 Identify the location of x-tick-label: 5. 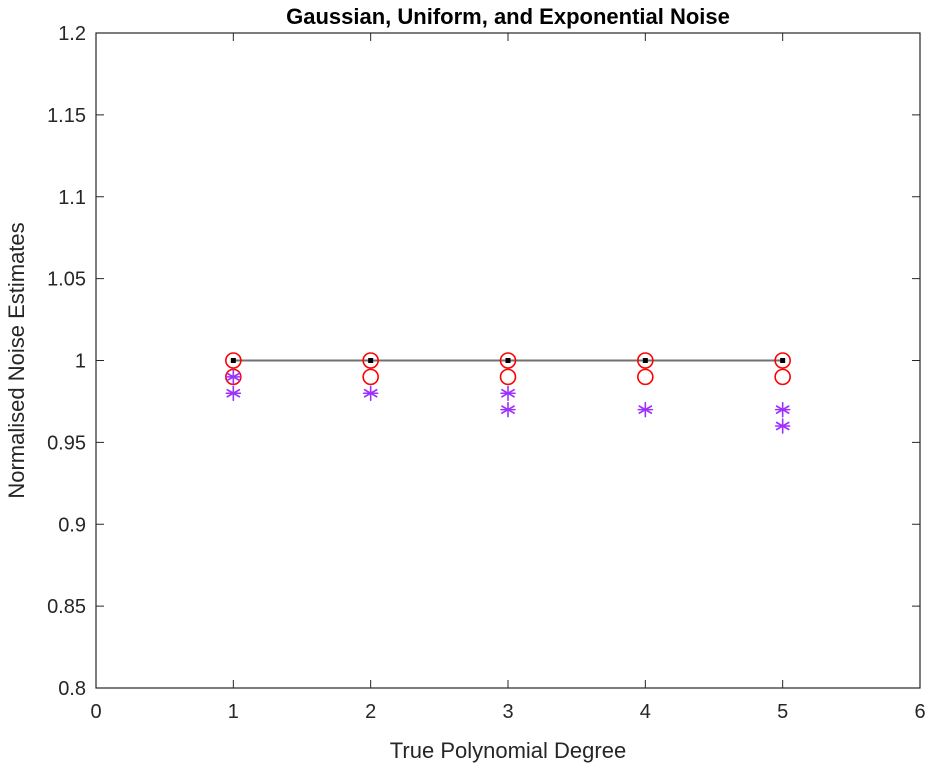
(782, 712).